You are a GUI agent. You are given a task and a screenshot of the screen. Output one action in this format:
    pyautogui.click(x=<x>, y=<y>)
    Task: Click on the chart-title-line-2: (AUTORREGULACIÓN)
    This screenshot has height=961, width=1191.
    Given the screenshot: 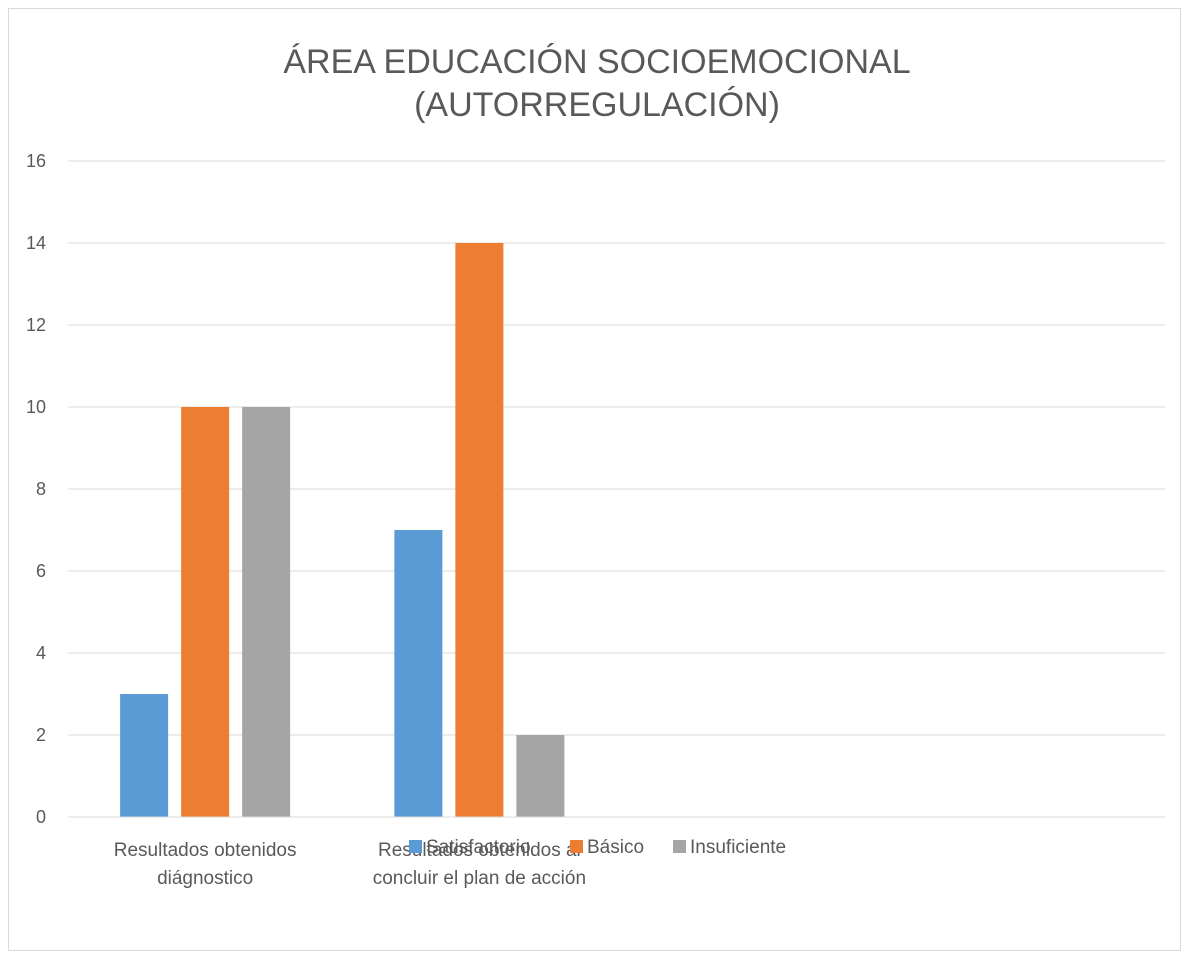 What is the action you would take?
    pyautogui.click(x=597, y=105)
    